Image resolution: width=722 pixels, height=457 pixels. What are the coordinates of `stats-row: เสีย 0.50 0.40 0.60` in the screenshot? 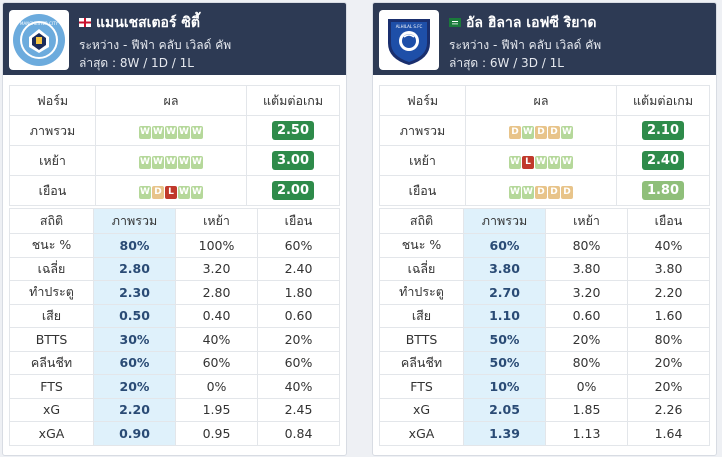 It's located at (174, 315).